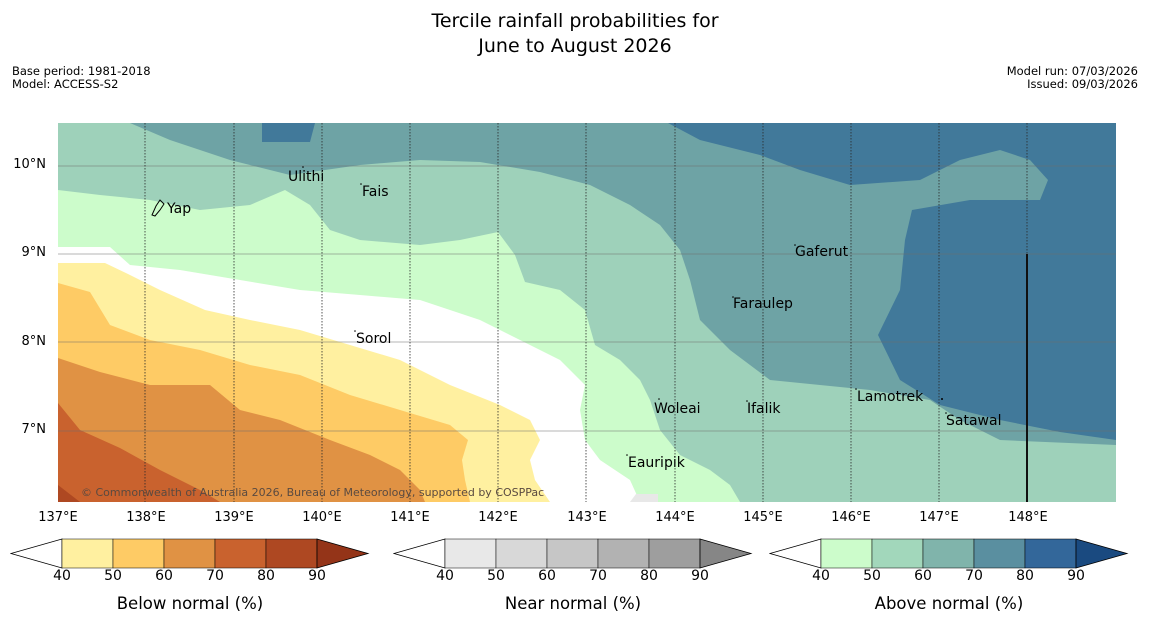 The width and height of the screenshot is (1150, 644). Describe the element at coordinates (763, 304) in the screenshot. I see `place-label-faraulep: Faraulep` at that location.